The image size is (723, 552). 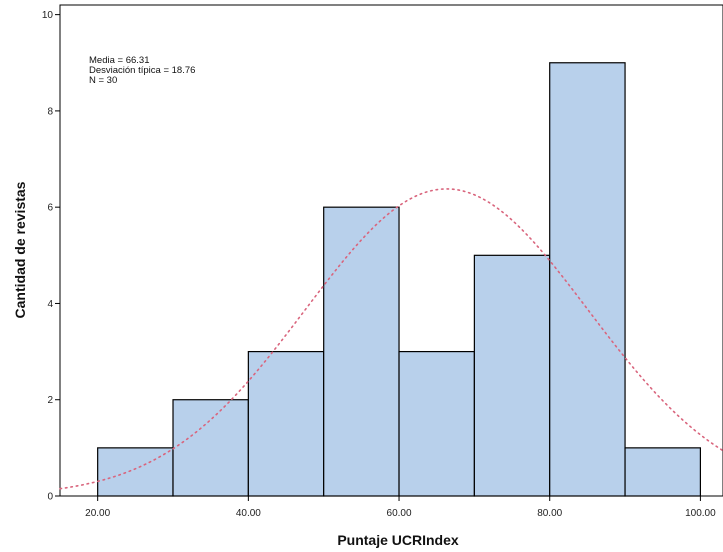 I want to click on stats-sd: Desviación típica = 18.76, so click(x=142, y=70).